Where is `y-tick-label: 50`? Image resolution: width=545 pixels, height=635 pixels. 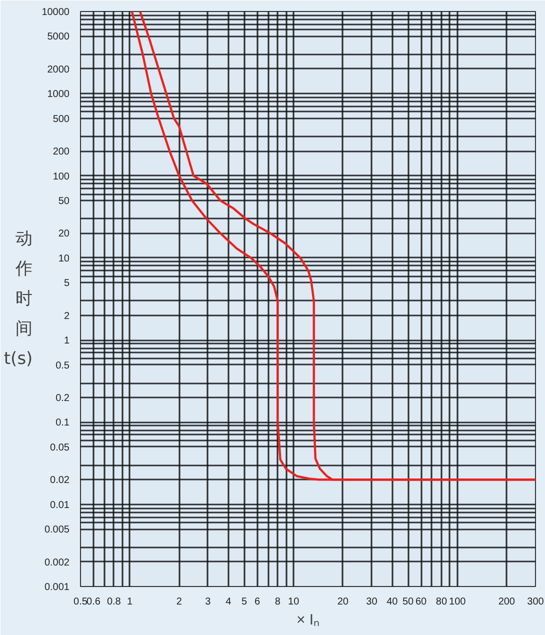 y-tick-label: 50 is located at coordinates (64, 202).